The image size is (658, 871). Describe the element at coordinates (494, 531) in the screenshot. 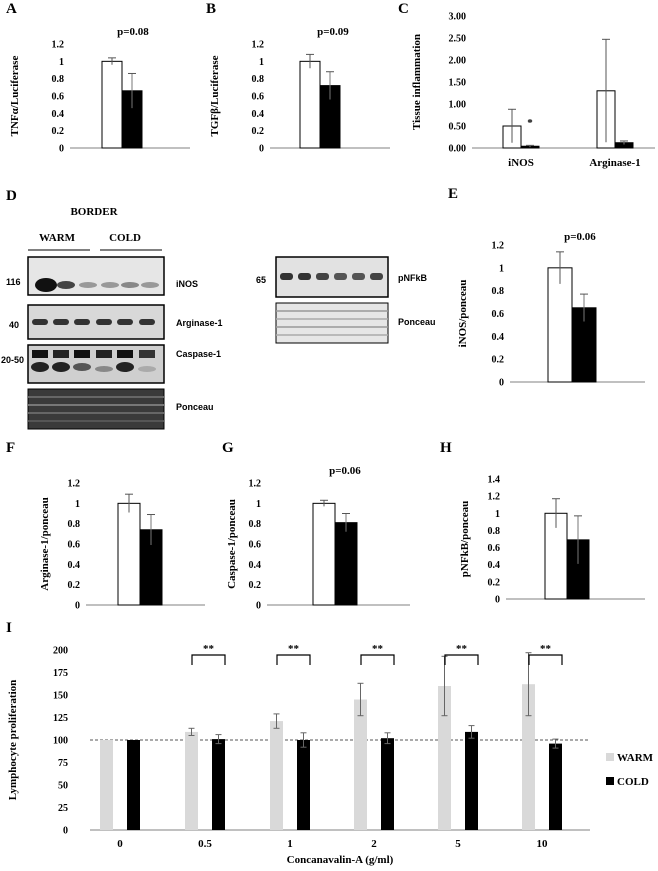

I see `H-ytick-label: 0.8` at that location.